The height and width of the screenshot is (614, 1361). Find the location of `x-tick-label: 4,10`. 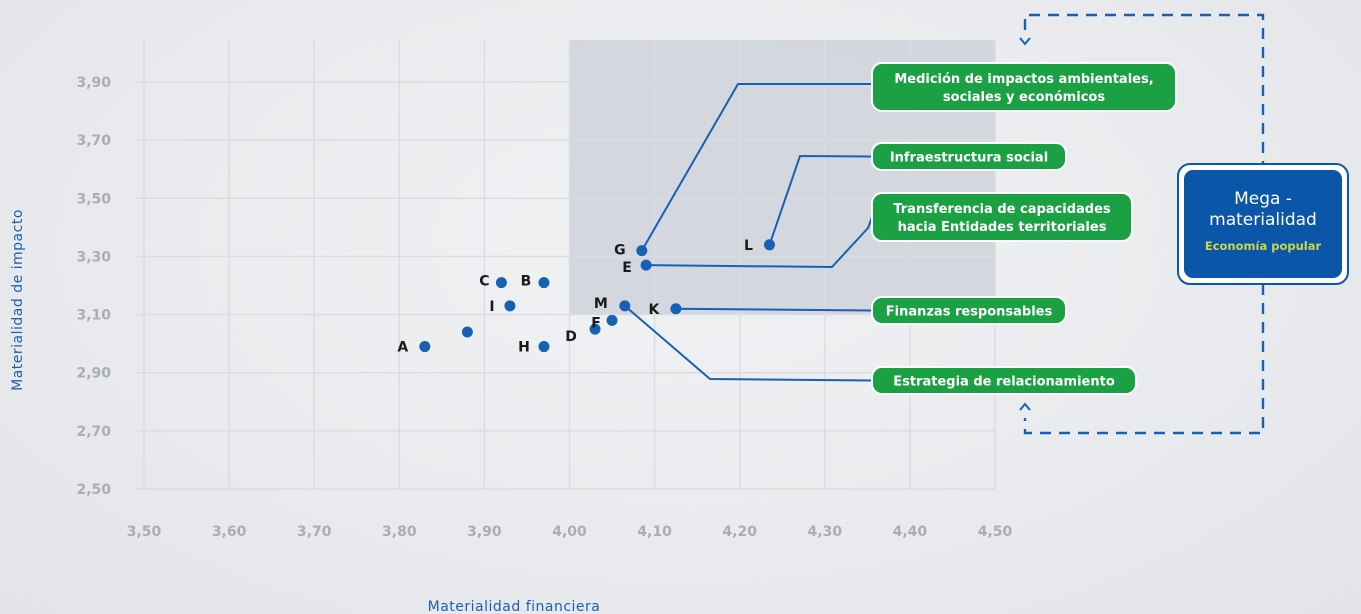

x-tick-label: 4,10 is located at coordinates (654, 532).